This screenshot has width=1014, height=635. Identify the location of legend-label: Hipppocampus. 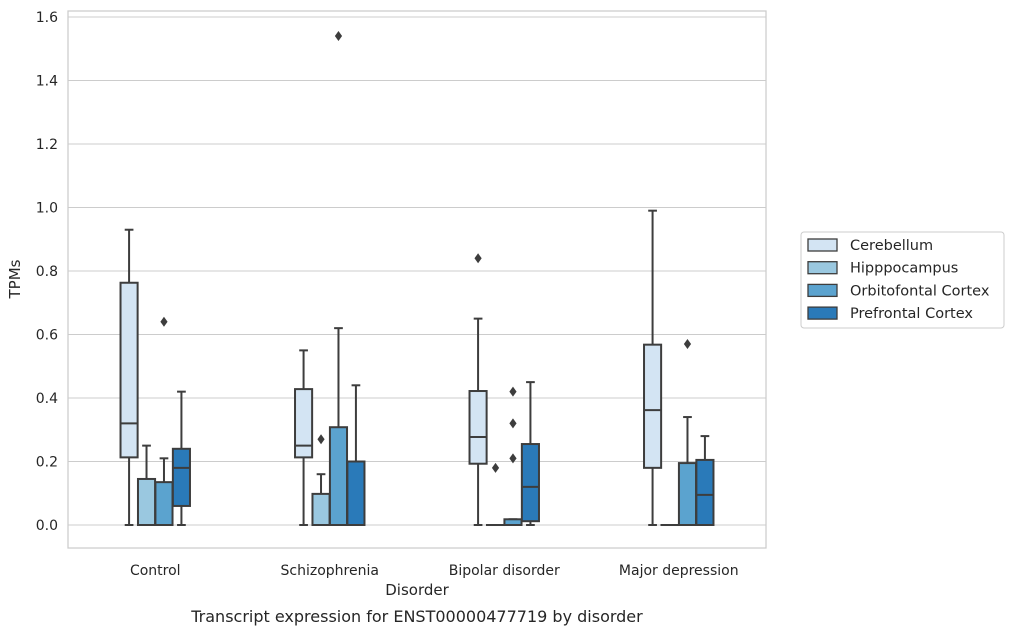
(904, 269).